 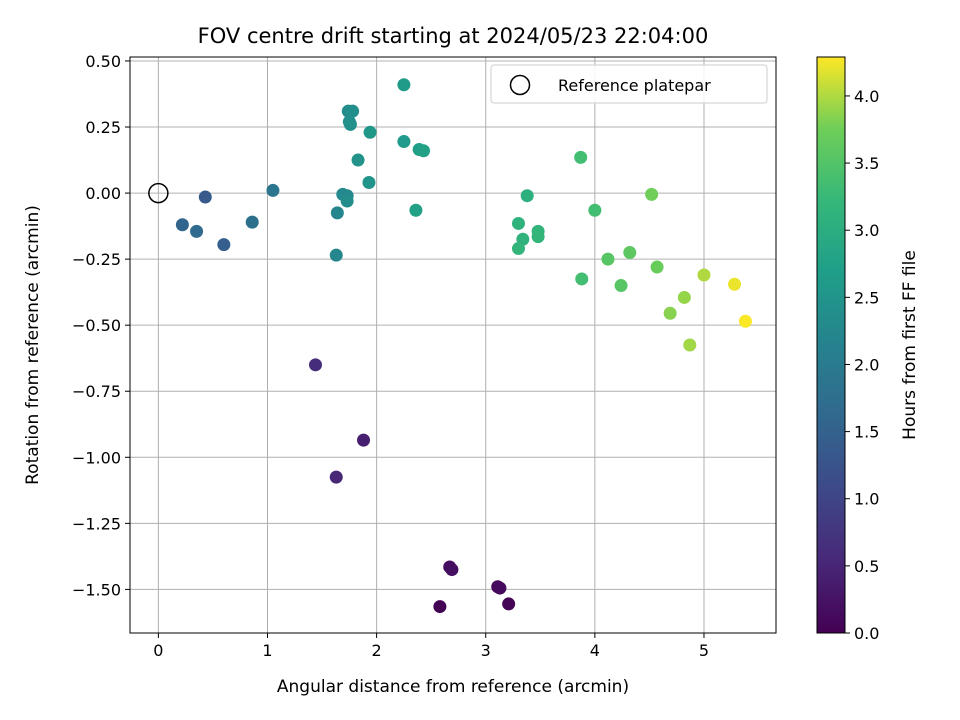 I want to click on colorbar-gradient, so click(x=831, y=345).